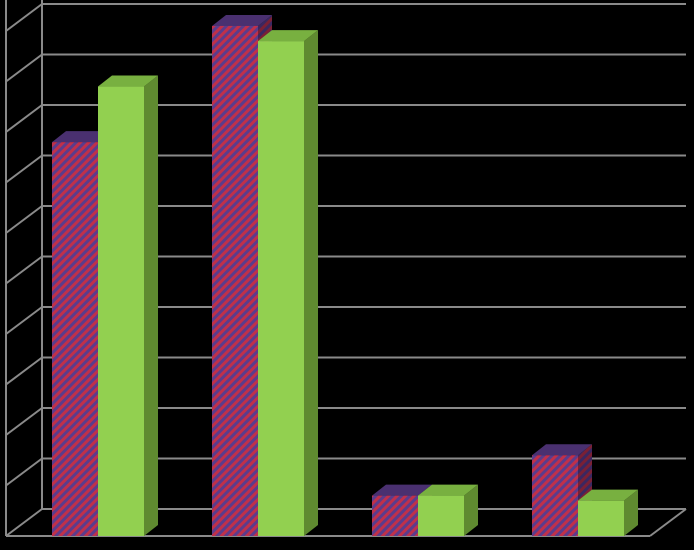 The height and width of the screenshot is (550, 694). I want to click on bar-s2-c3, so click(448, 510).